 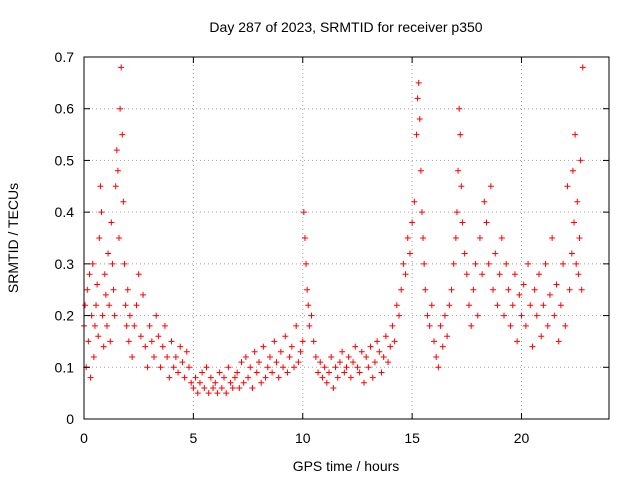 I want to click on y-tick-label: 0.2, so click(x=65, y=316).